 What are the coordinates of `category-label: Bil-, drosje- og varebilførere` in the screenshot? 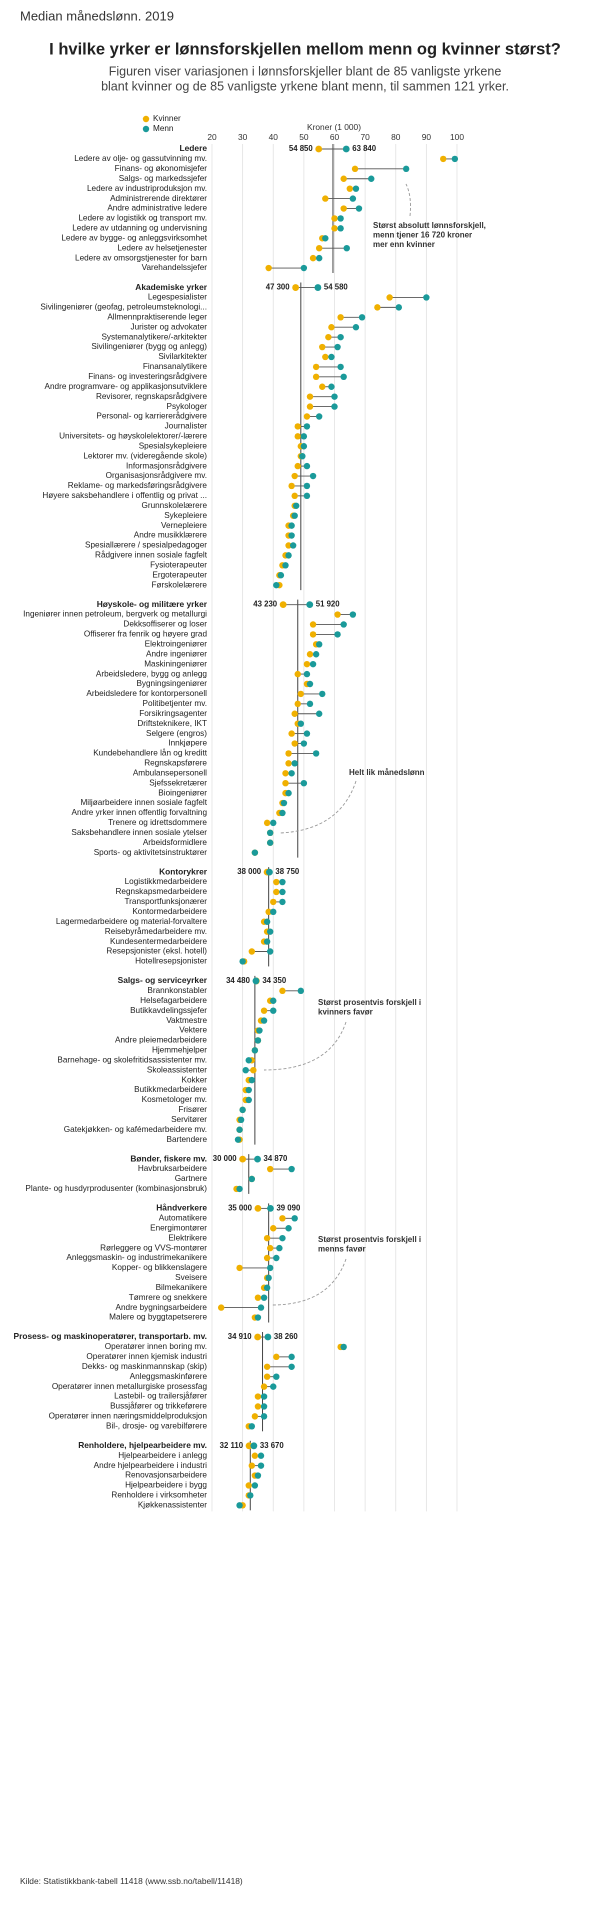 It's located at (156, 1425).